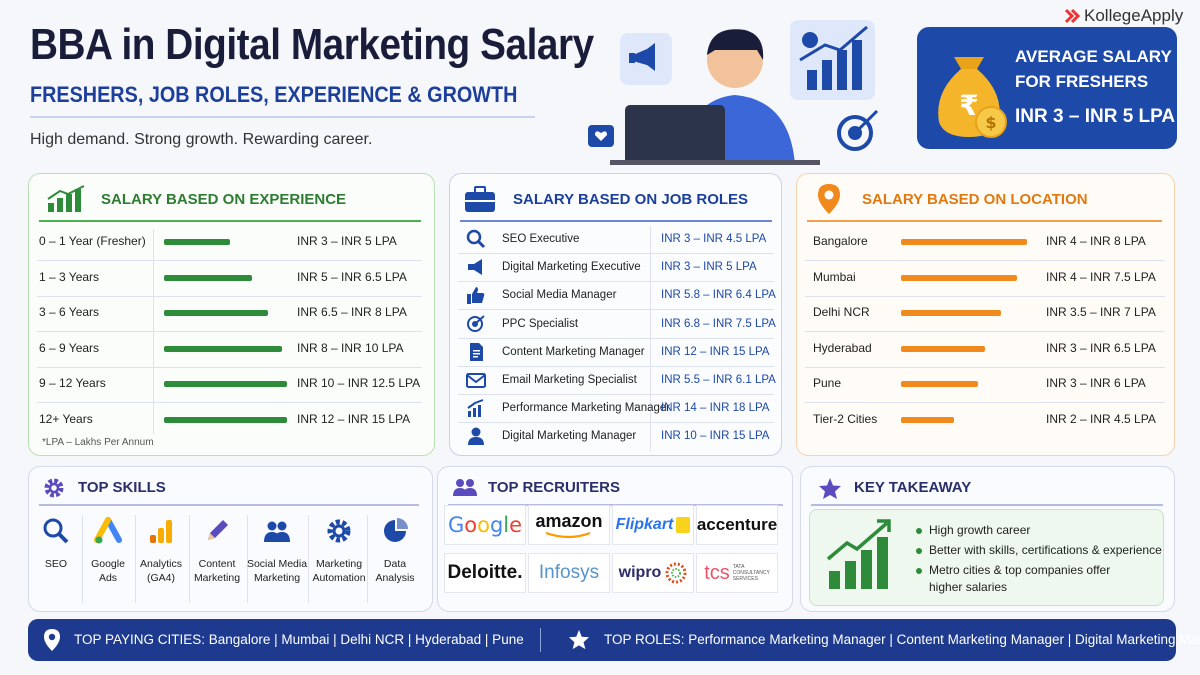 This screenshot has width=1200, height=675. I want to click on growth-bar-icon, so click(66, 198).